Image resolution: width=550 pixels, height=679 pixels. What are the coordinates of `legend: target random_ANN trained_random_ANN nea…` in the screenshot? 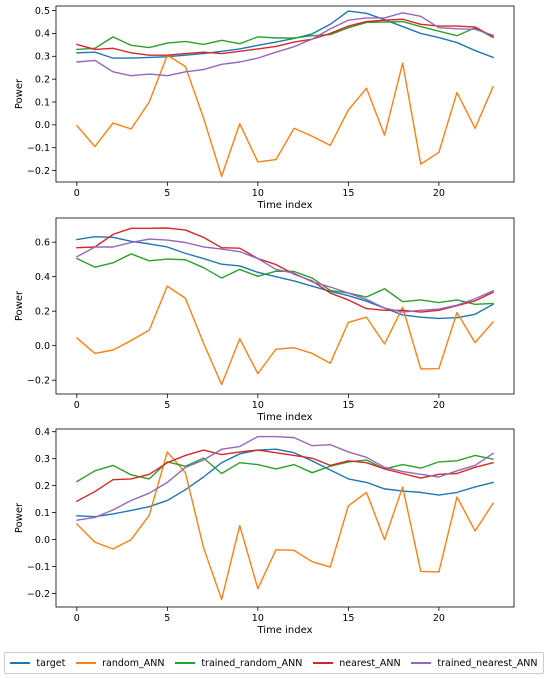 It's located at (274, 663).